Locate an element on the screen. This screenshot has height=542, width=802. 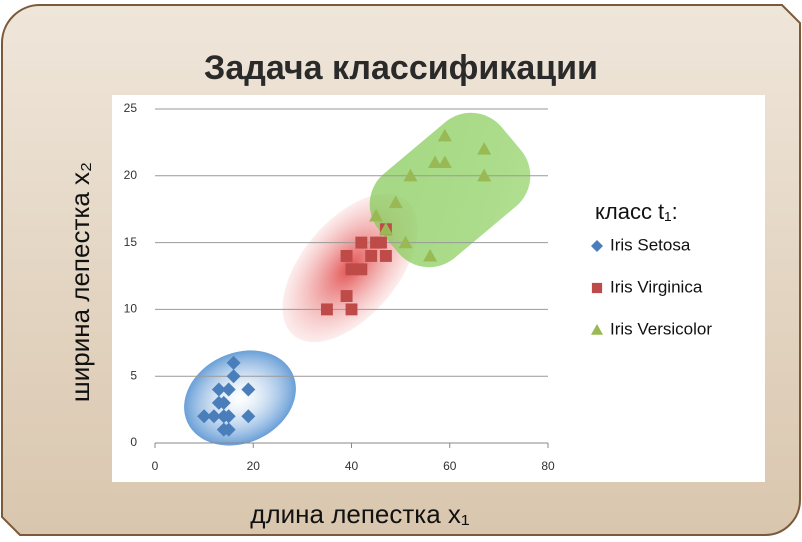
y-tick-label: 15 is located at coordinates (131, 242).